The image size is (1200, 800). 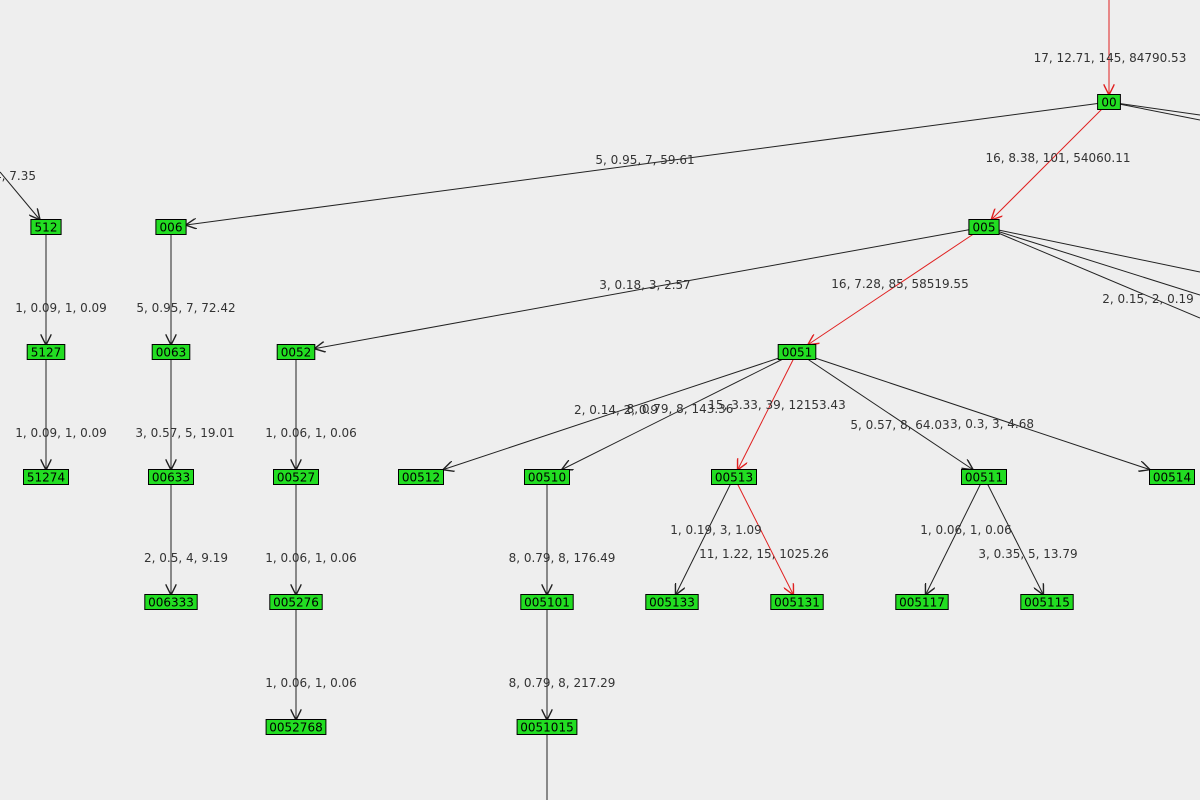 I want to click on node-00512: 00512, so click(x=421, y=477).